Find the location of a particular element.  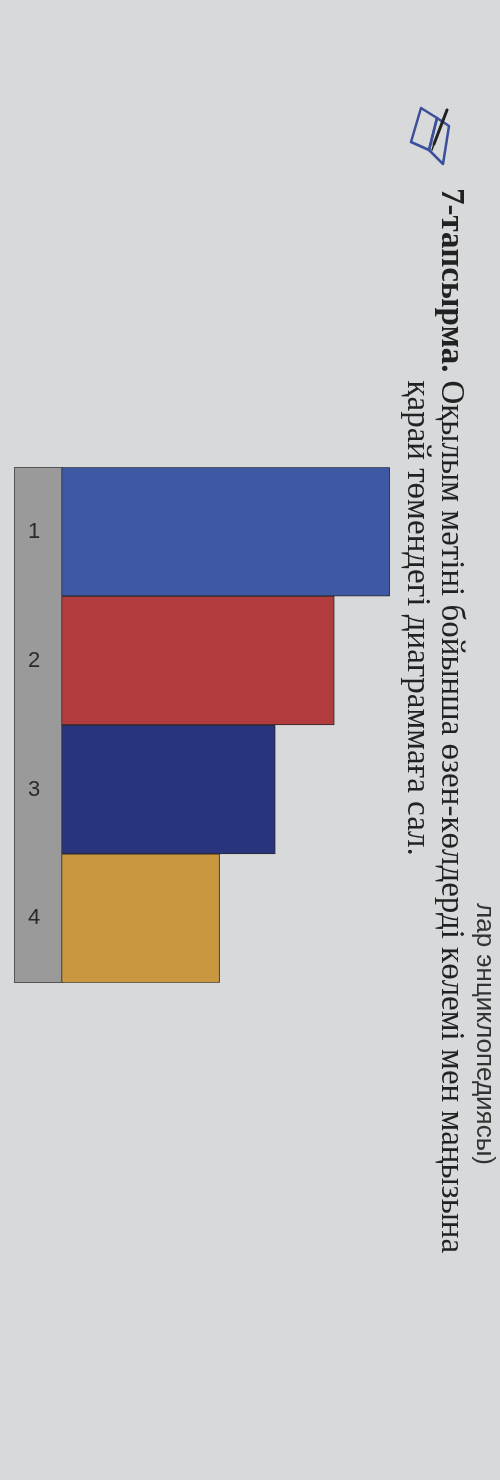

y-tick-label: 2 is located at coordinates (34, 659).